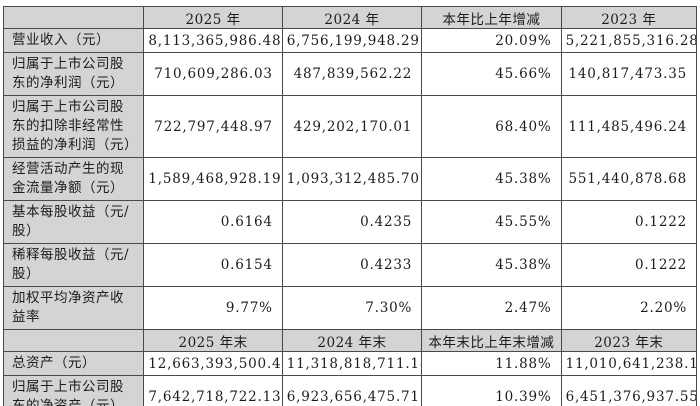 The width and height of the screenshot is (700, 406). I want to click on cell-2025-value: 7,642,718,722.13, so click(213, 390).